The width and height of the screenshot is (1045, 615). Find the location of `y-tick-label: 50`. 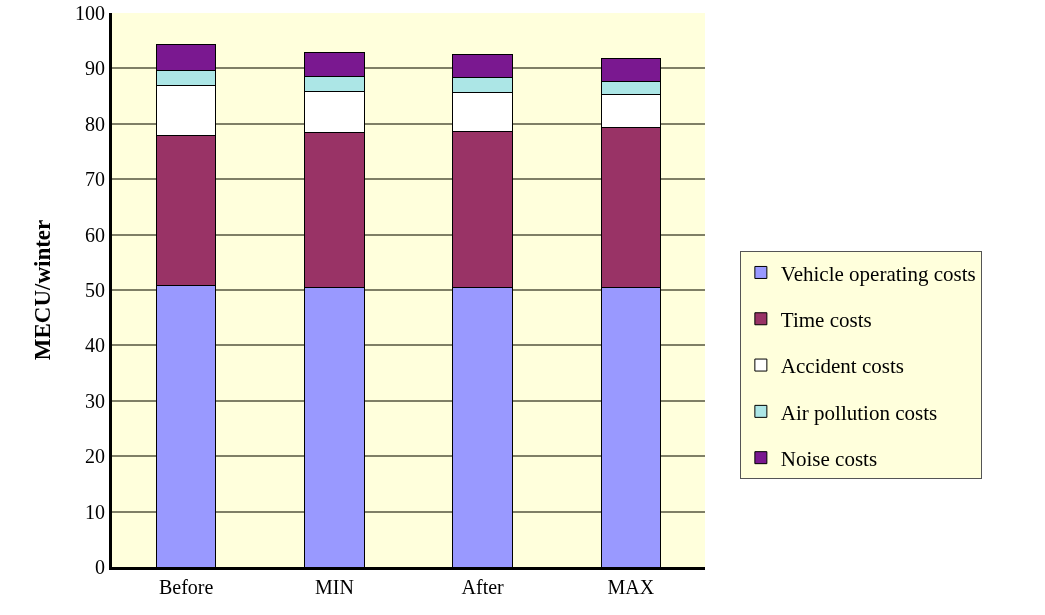

y-tick-label: 50 is located at coordinates (95, 290).